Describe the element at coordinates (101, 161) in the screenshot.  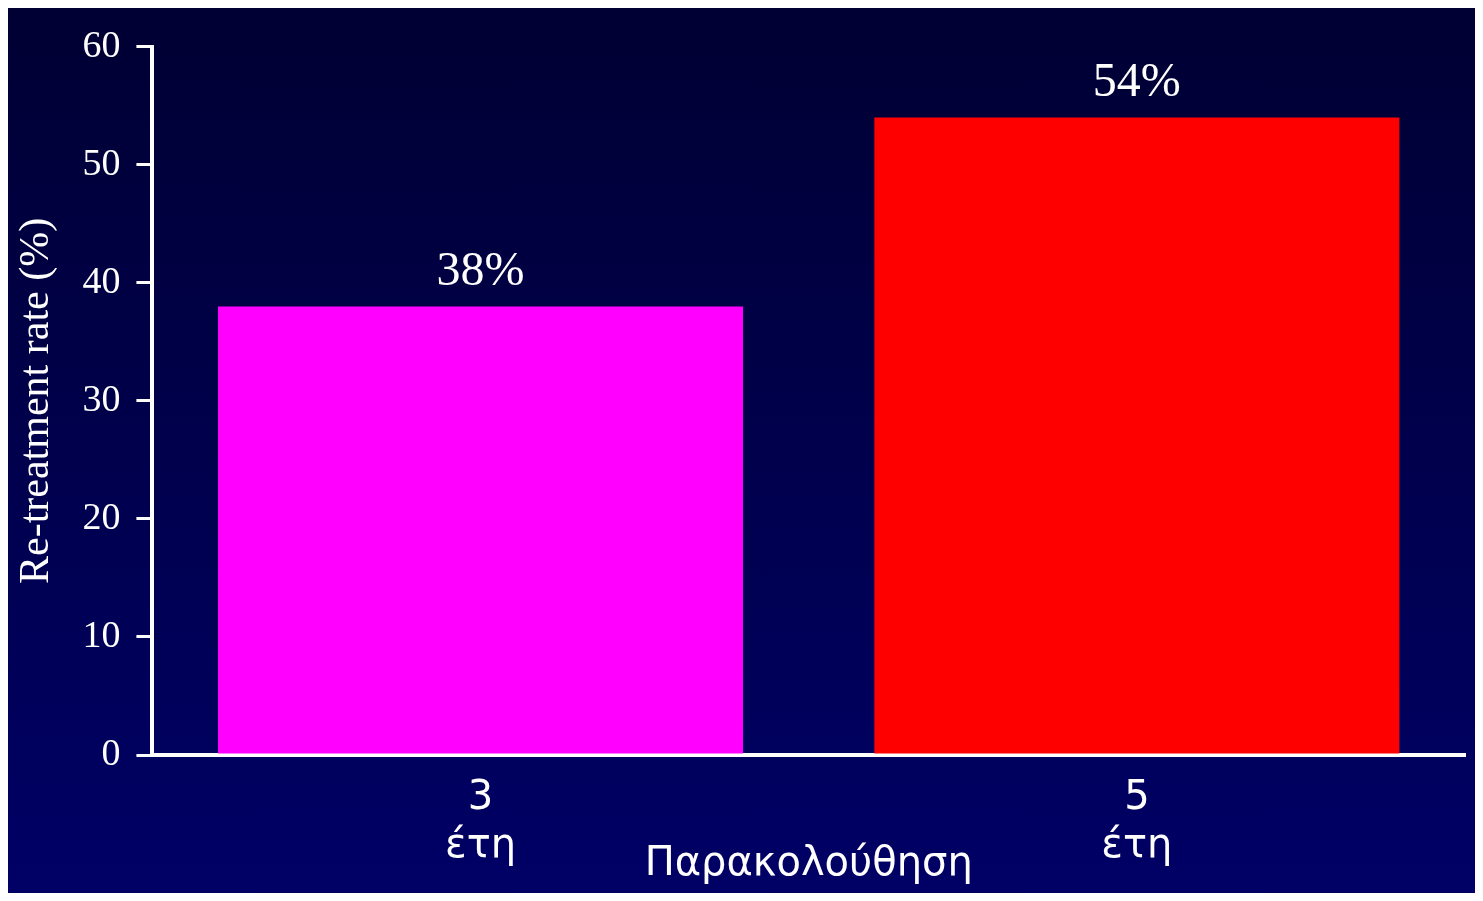
I see `y-tick-label: 50` at that location.